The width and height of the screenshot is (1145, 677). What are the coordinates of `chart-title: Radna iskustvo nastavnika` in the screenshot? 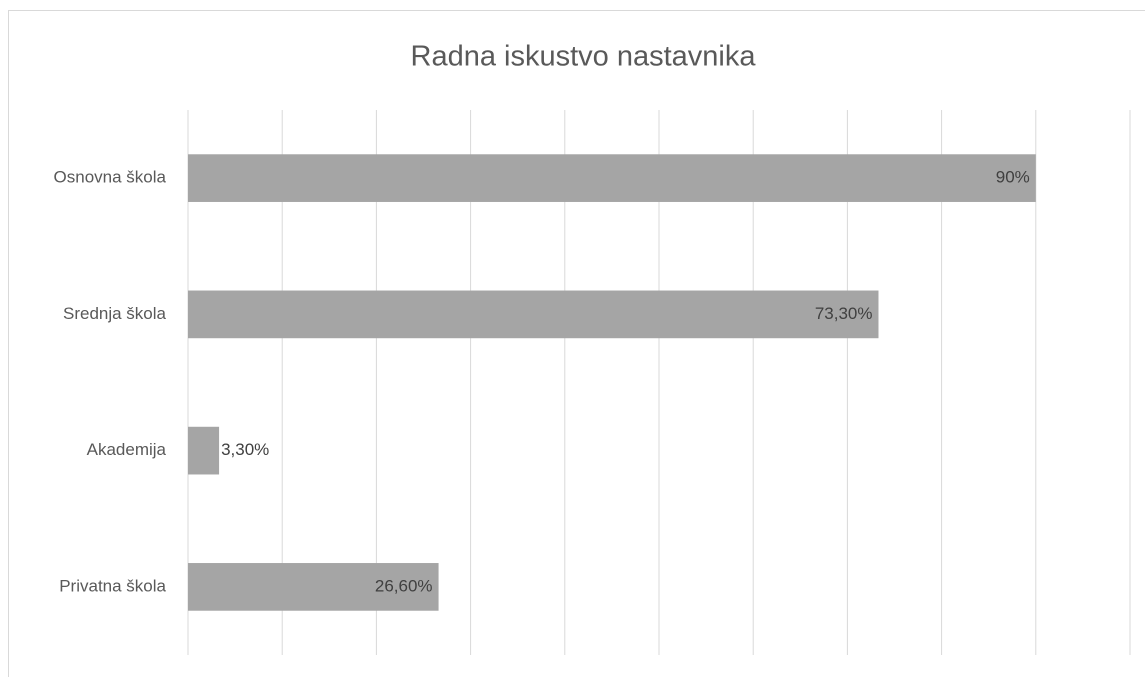 It's located at (584, 57).